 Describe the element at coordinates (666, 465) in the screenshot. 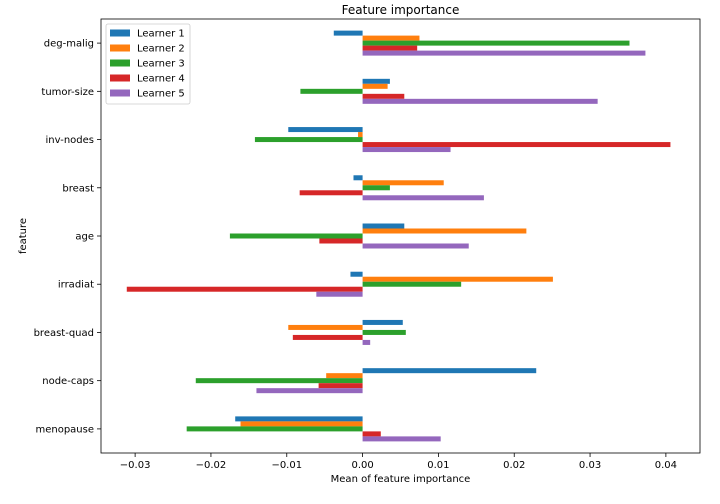

I see `x-tick-label: 0.04` at that location.